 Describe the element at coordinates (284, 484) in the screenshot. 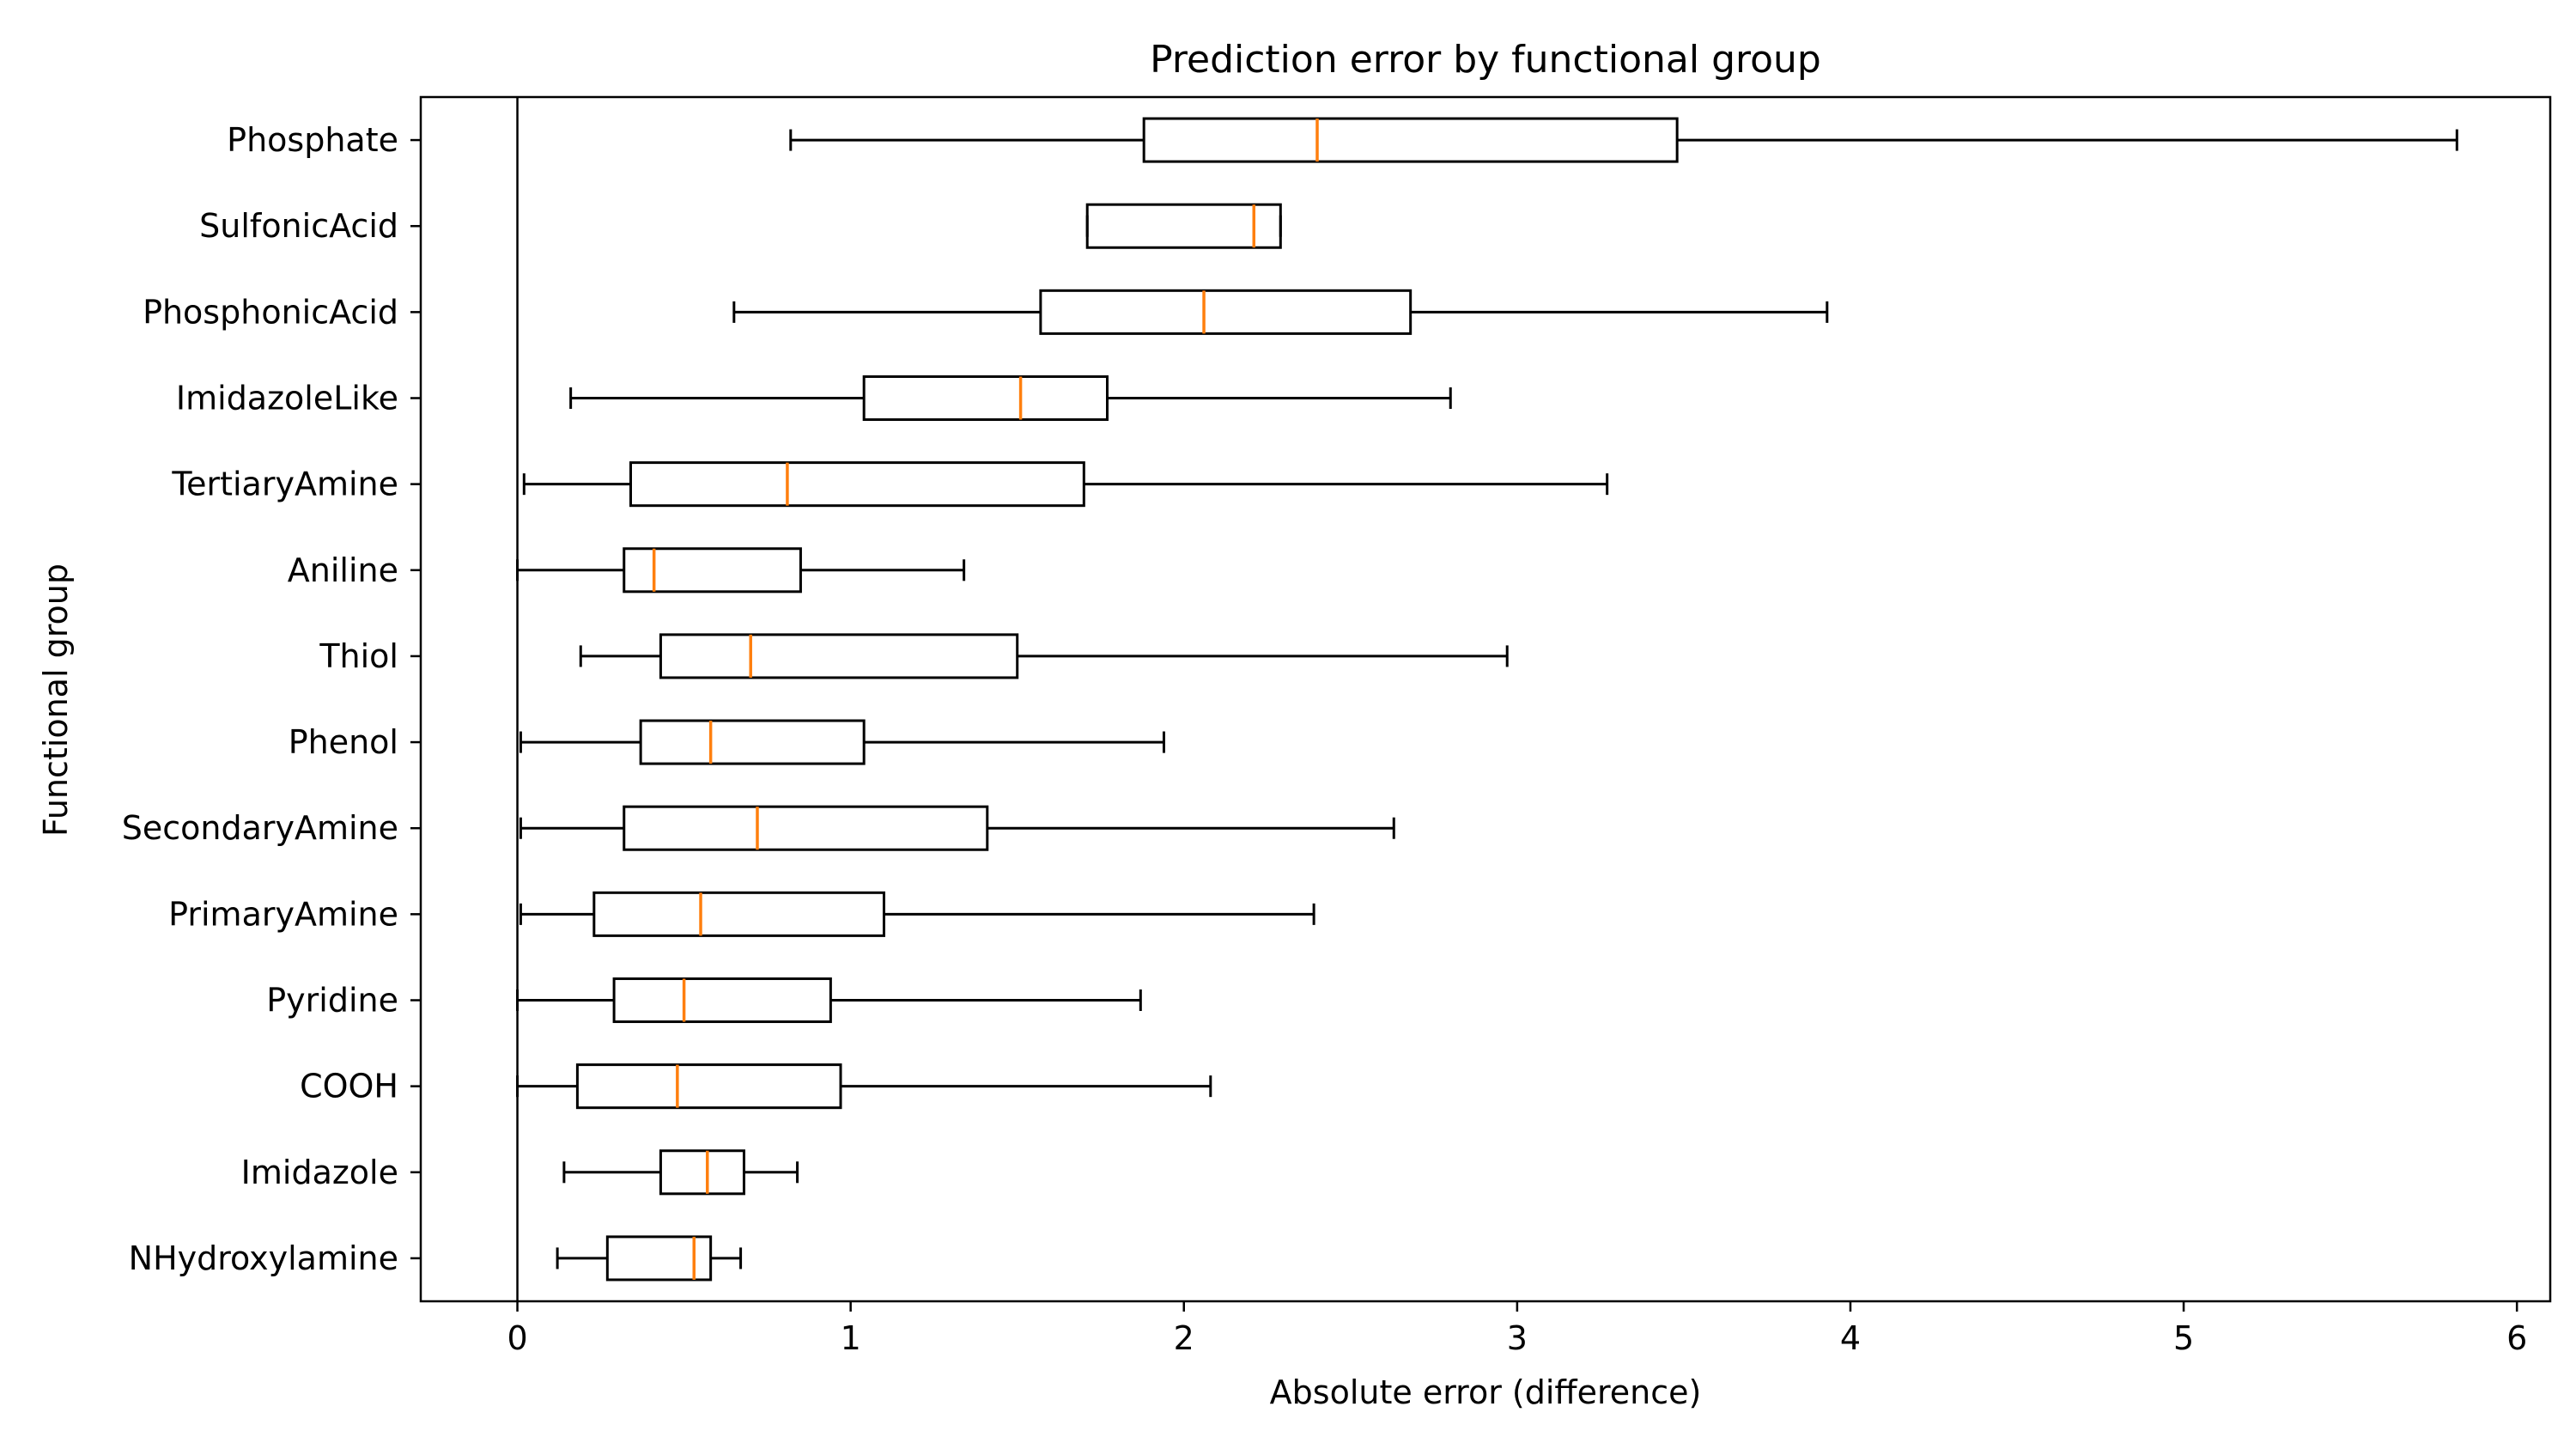

I see `y-tick-label-tertiaryamine: TertiaryAmine` at that location.